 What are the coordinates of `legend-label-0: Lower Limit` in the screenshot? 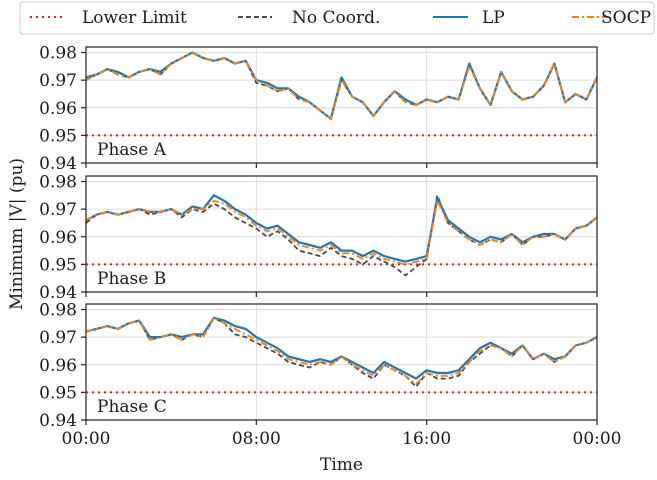 It's located at (134, 18).